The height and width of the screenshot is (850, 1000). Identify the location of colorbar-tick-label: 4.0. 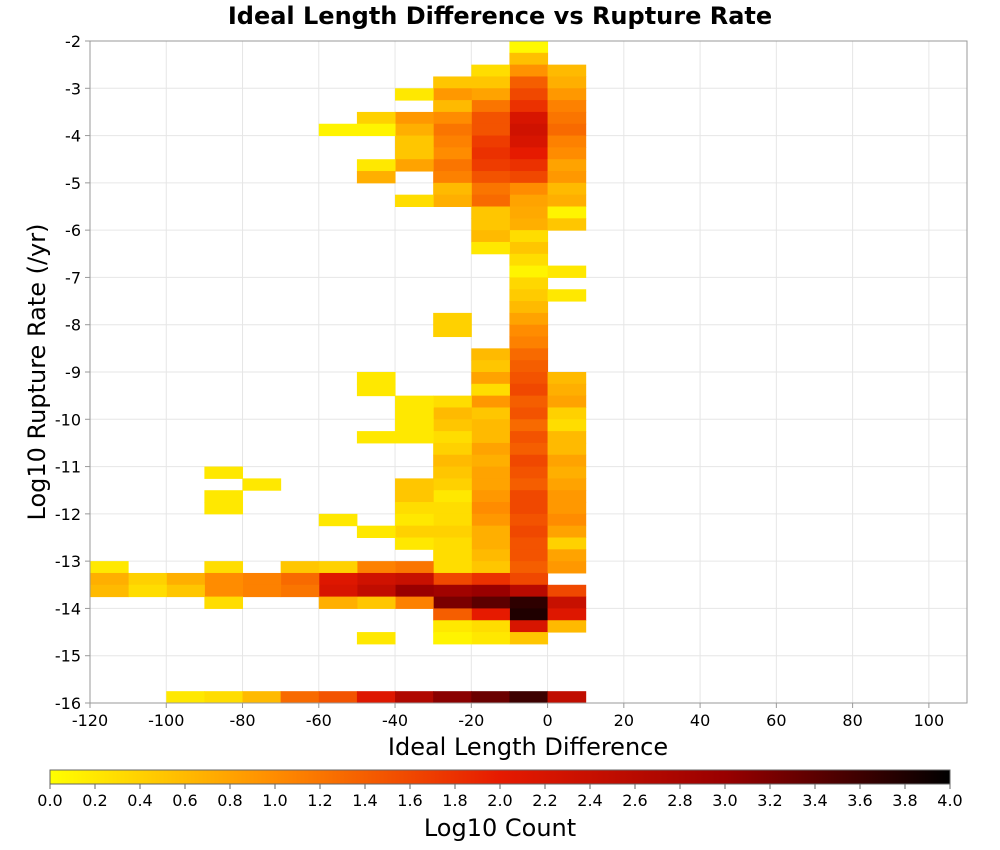
(949, 800).